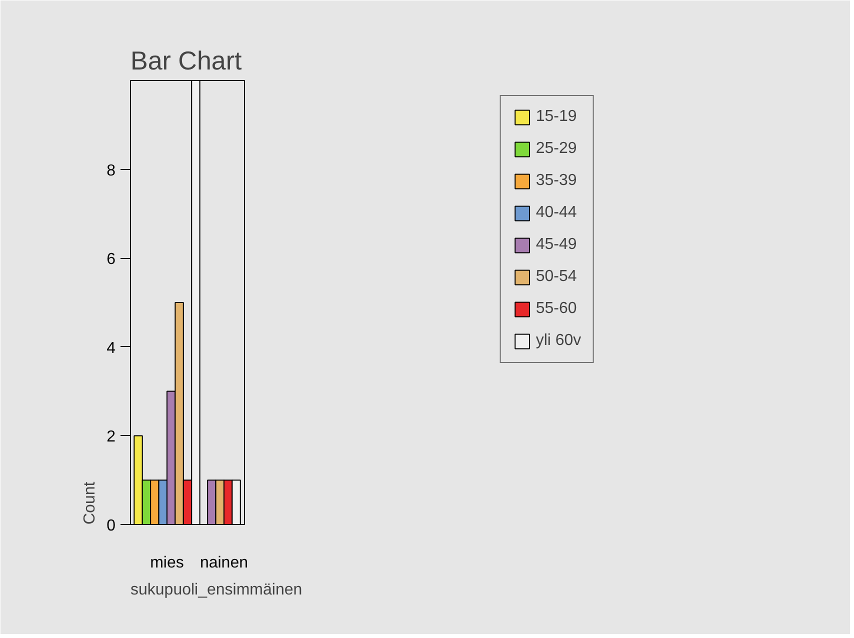 This screenshot has width=854, height=638. What do you see at coordinates (167, 563) in the screenshot?
I see `x-tick-label: mies` at bounding box center [167, 563].